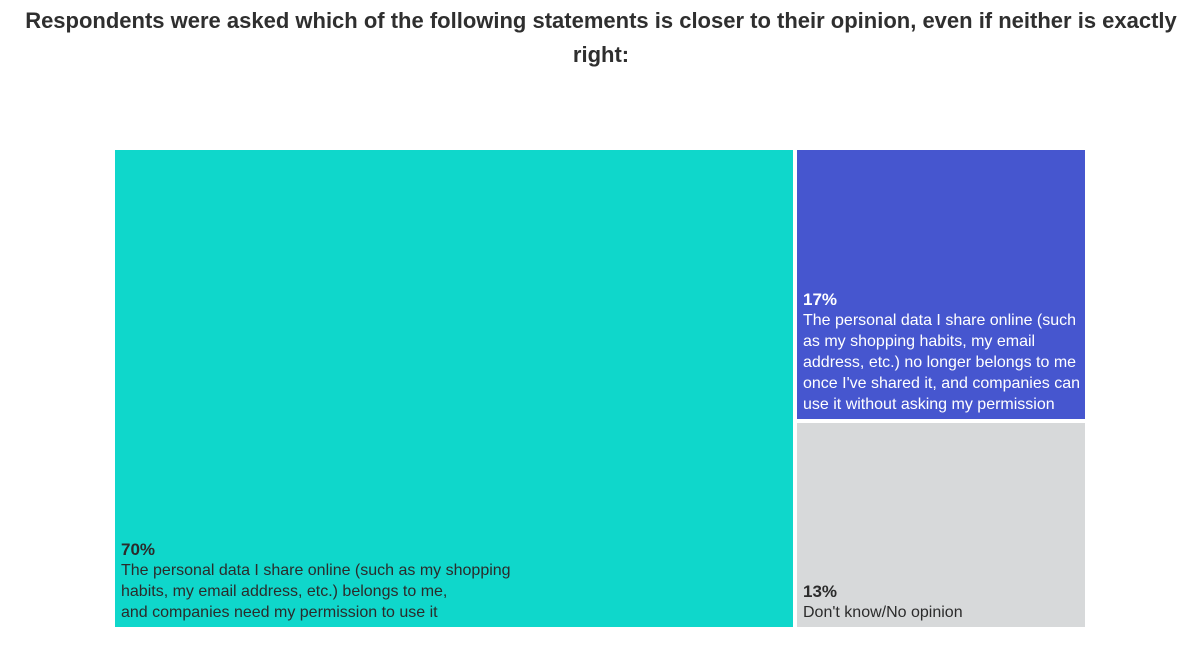 The image size is (1202, 668). What do you see at coordinates (820, 299) in the screenshot?
I see `tile-percent-label: 17%` at bounding box center [820, 299].